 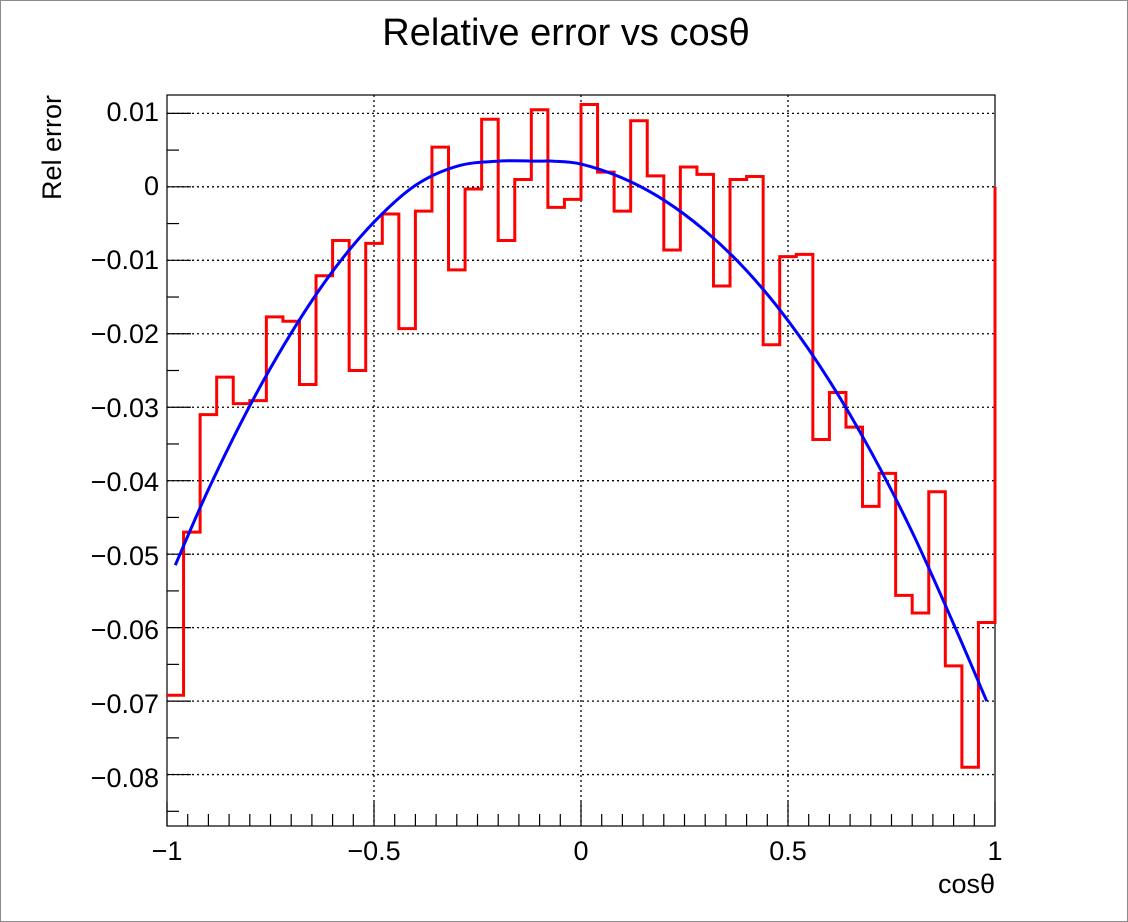 I want to click on x-tick-label: −0.5, so click(x=373, y=851).